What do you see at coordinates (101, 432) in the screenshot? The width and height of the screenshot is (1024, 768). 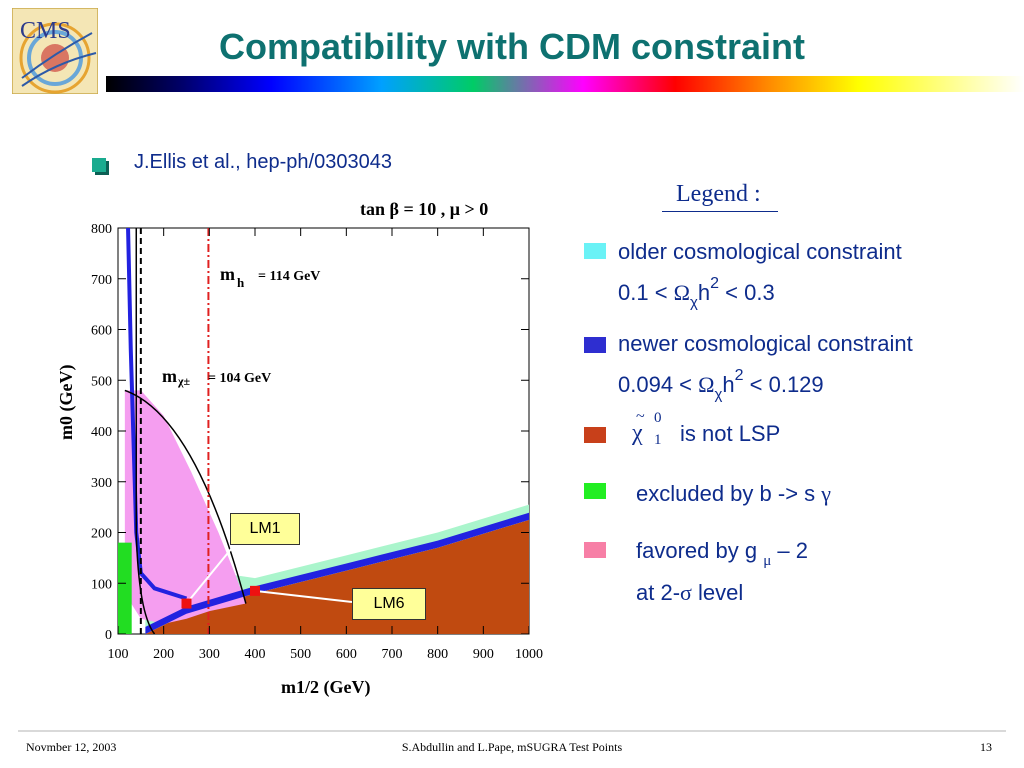 I see `y-tick-label: 400` at bounding box center [101, 432].